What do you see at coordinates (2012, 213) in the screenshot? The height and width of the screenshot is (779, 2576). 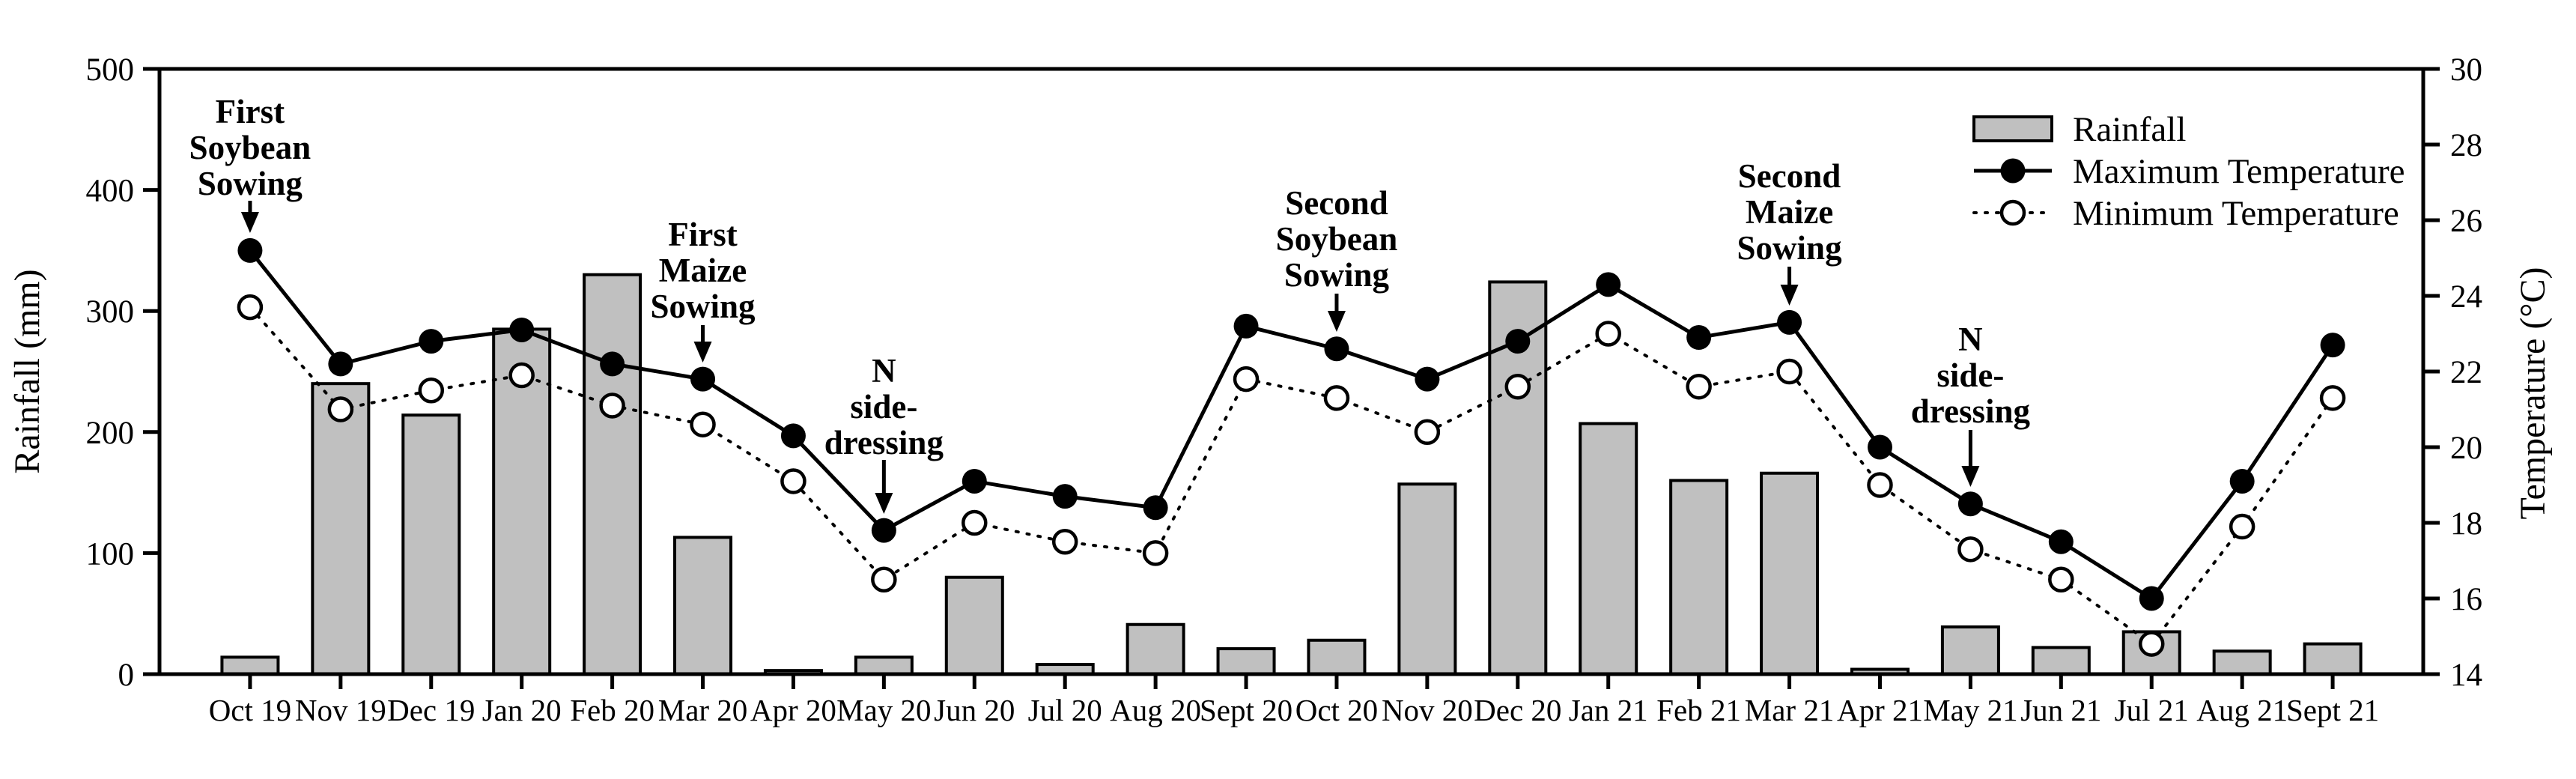 I see `legend-min-marker` at bounding box center [2012, 213].